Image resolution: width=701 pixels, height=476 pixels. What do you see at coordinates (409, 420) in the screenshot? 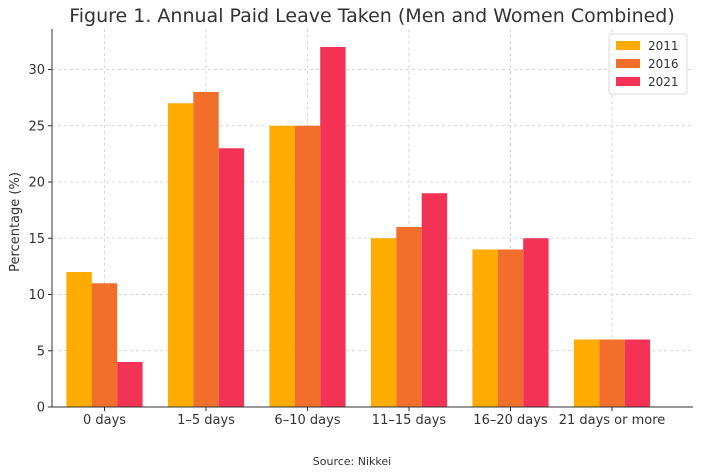
I see `x-tick-label: 11–15 days` at bounding box center [409, 420].